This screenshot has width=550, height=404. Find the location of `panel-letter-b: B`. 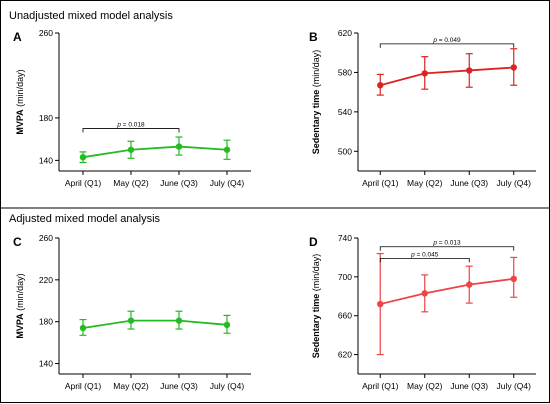

panel-letter-b: B is located at coordinates (313, 37).